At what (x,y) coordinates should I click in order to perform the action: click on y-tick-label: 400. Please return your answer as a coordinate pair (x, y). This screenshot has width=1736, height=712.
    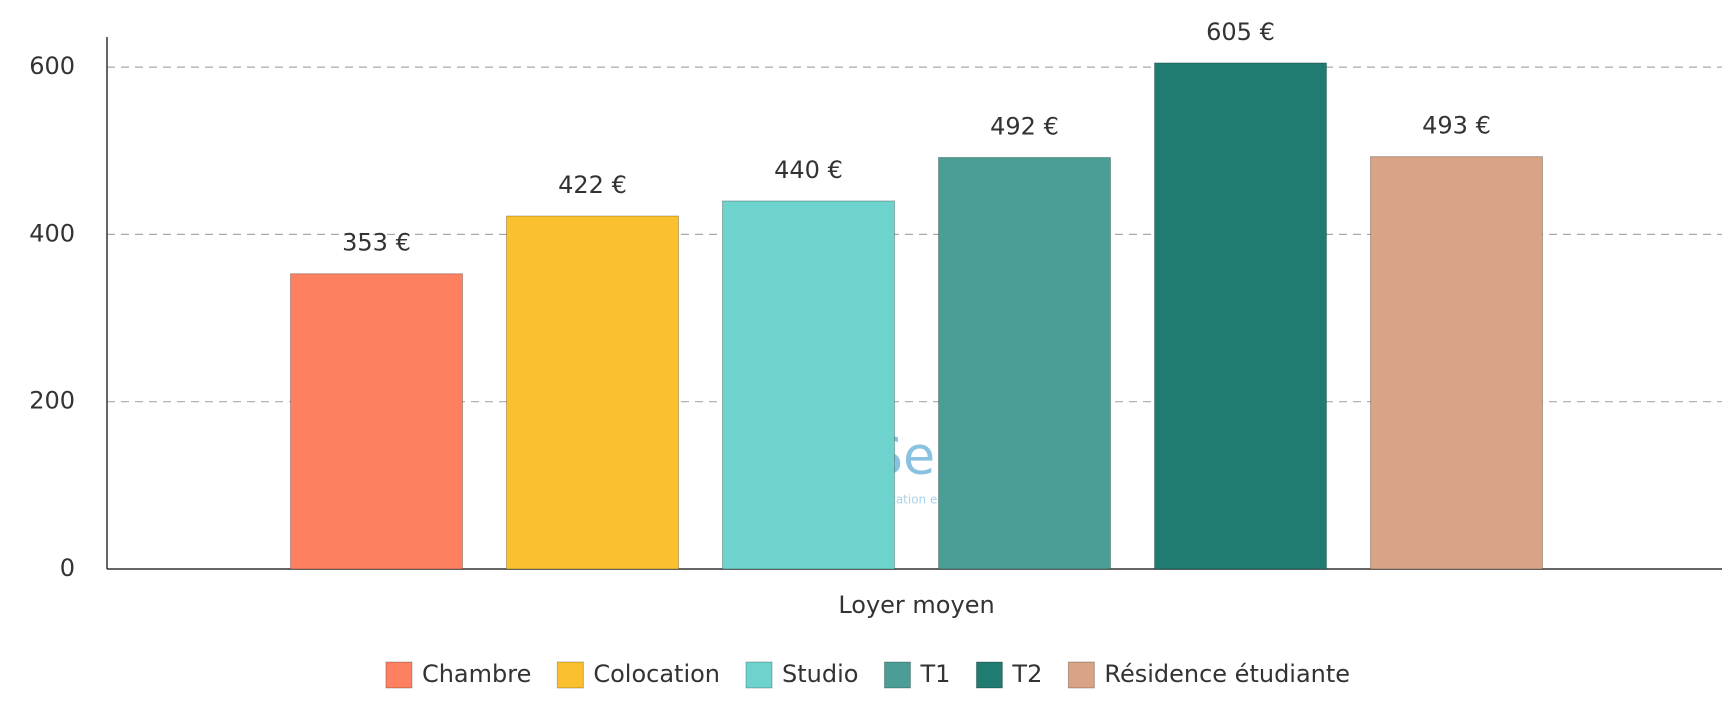
    Looking at the image, I should click on (52, 233).